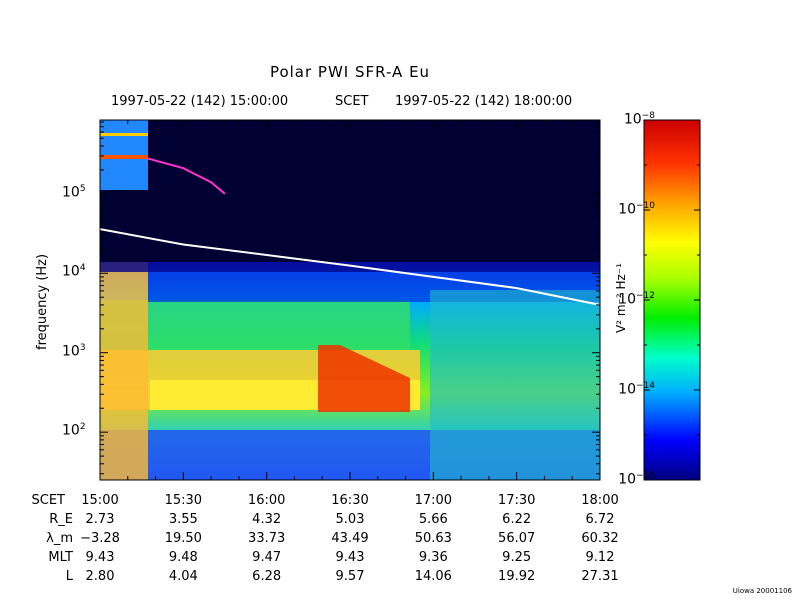 The height and width of the screenshot is (600, 800). I want to click on ephemeris-cell: 18:00, so click(600, 500).